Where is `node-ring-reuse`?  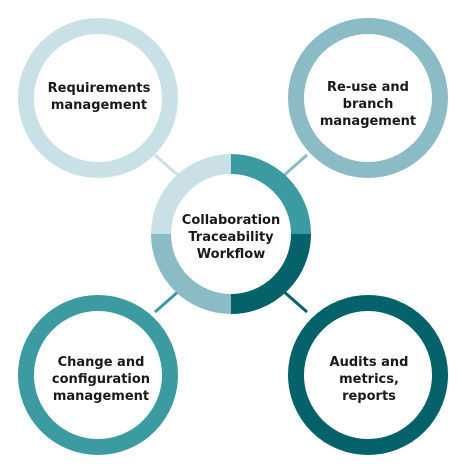
node-ring-reuse is located at coordinates (368, 98).